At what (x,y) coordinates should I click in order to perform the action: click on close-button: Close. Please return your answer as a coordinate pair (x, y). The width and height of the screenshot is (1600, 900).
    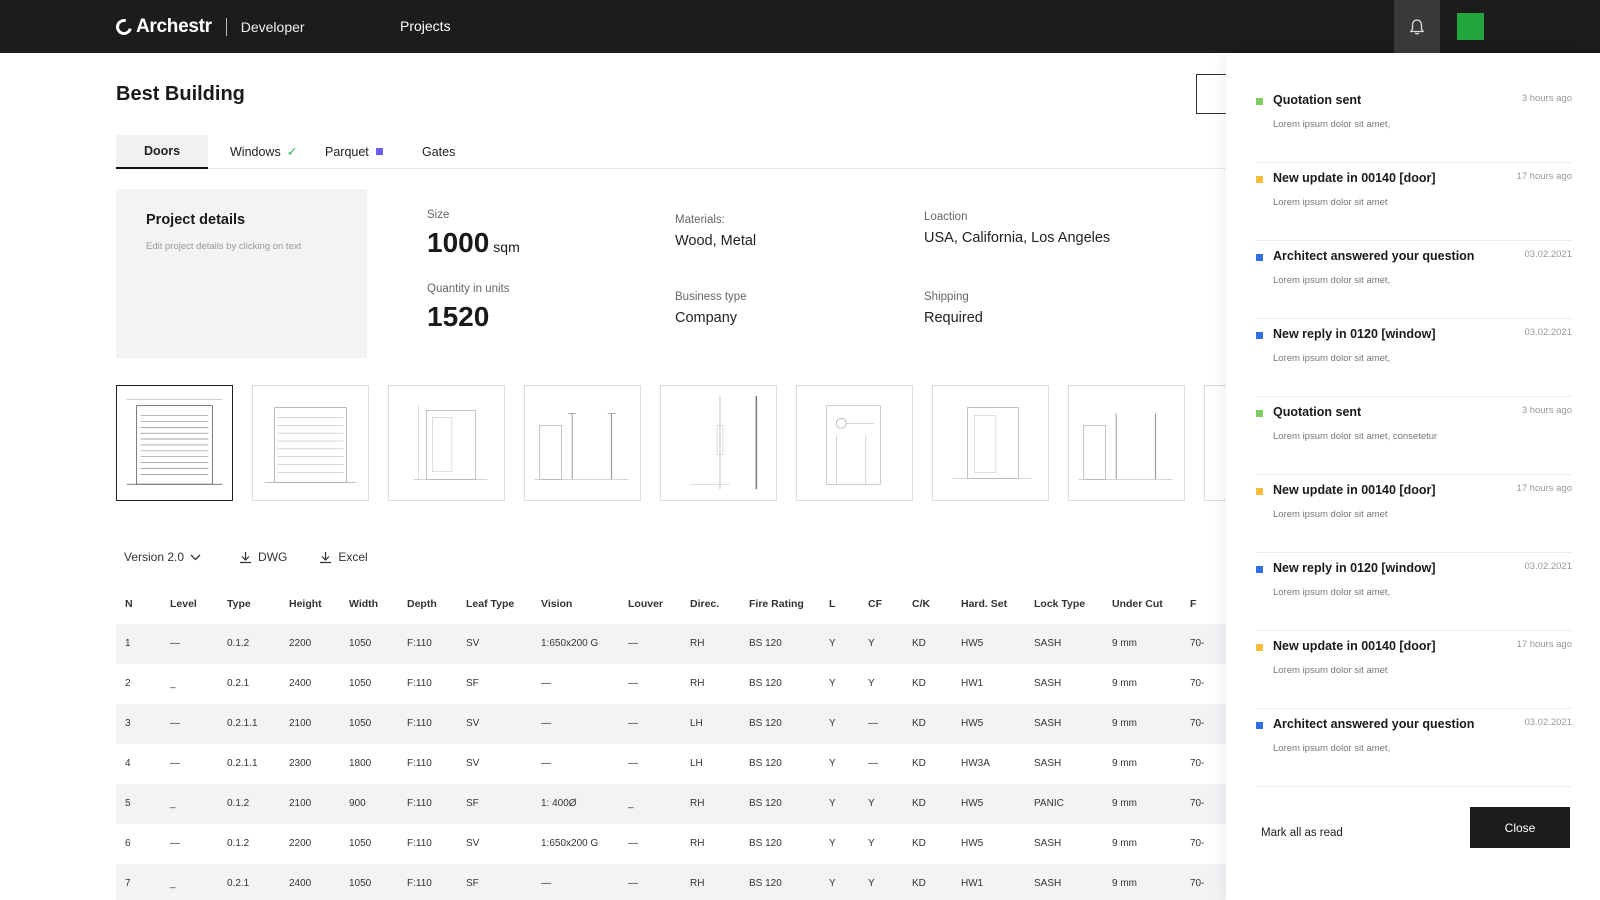
    Looking at the image, I should click on (1520, 827).